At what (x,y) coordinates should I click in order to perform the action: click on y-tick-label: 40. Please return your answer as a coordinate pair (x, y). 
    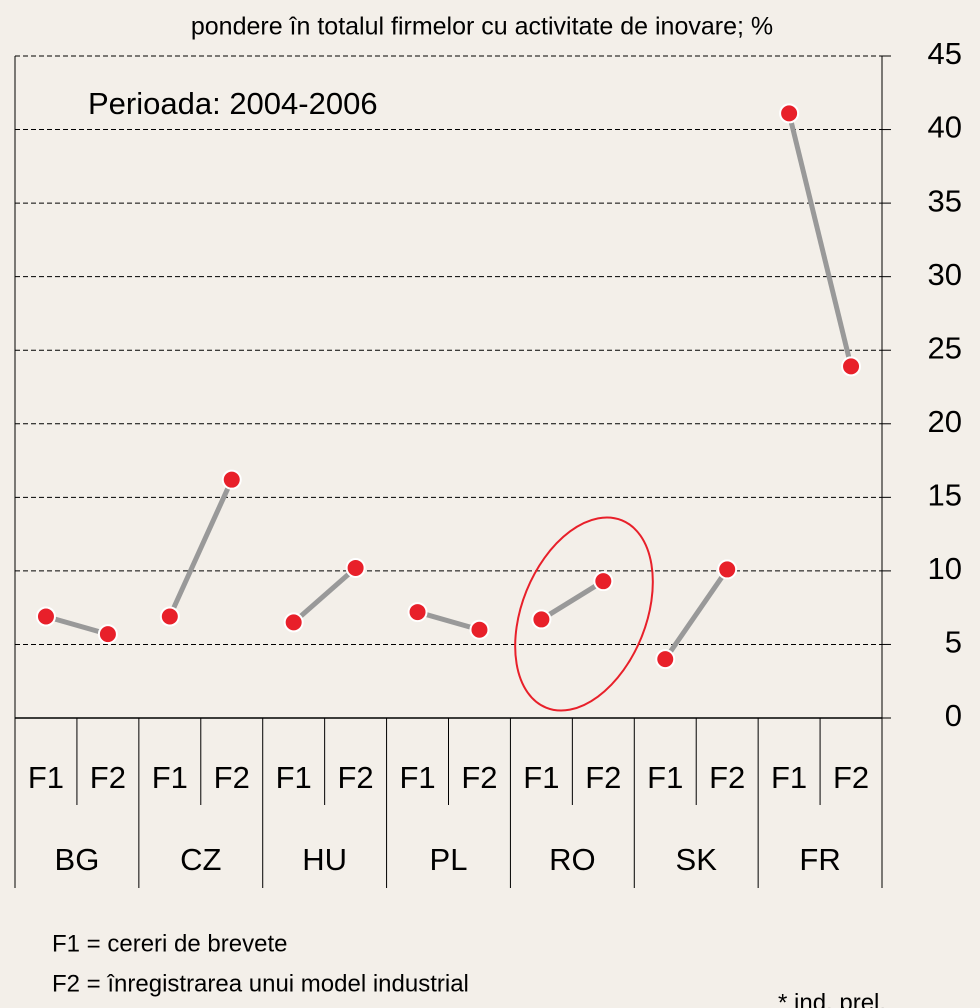
    Looking at the image, I should click on (945, 127).